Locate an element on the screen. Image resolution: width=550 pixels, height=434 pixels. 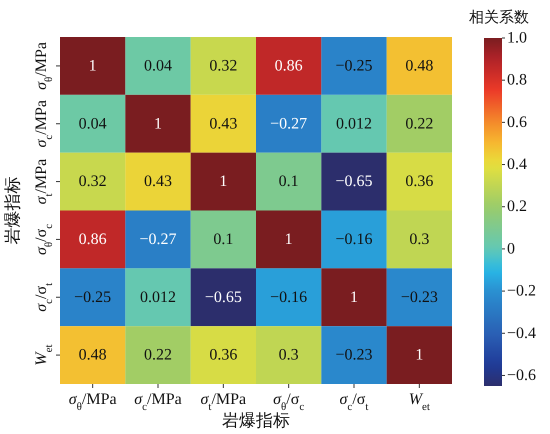
x-tick-label: W$_{et}$ is located at coordinates (419, 402).